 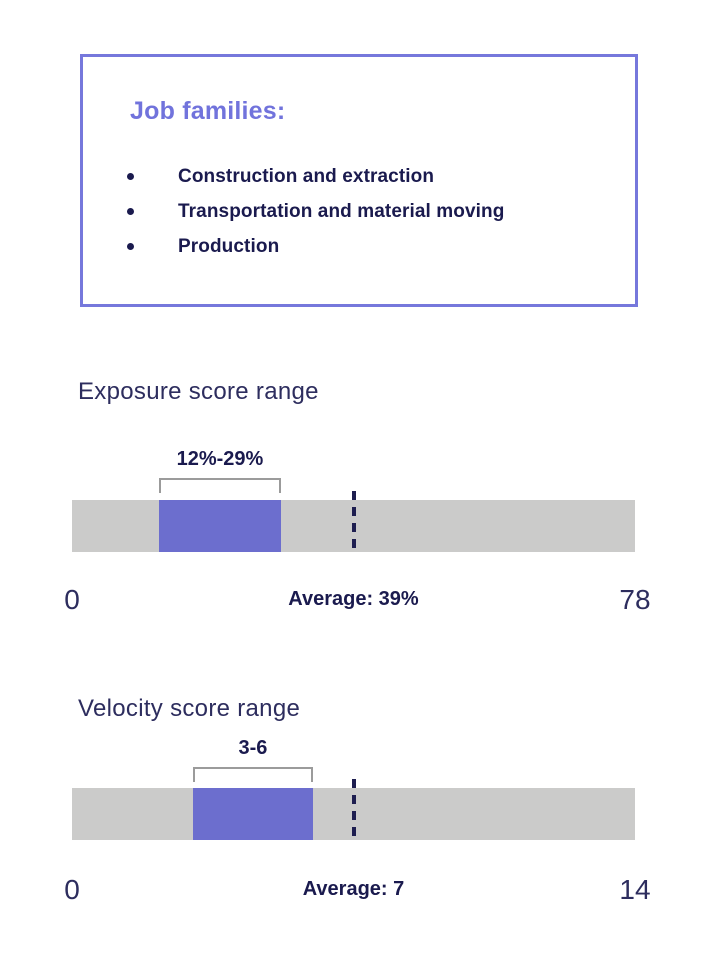 I want to click on list-item: Construction and extraction, so click(x=315, y=176).